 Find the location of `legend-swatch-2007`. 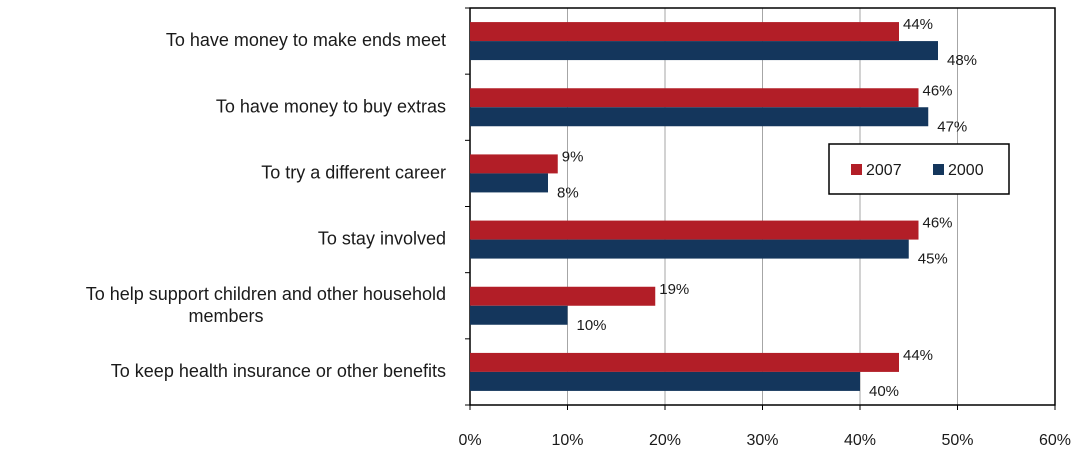

legend-swatch-2007 is located at coordinates (856, 169).